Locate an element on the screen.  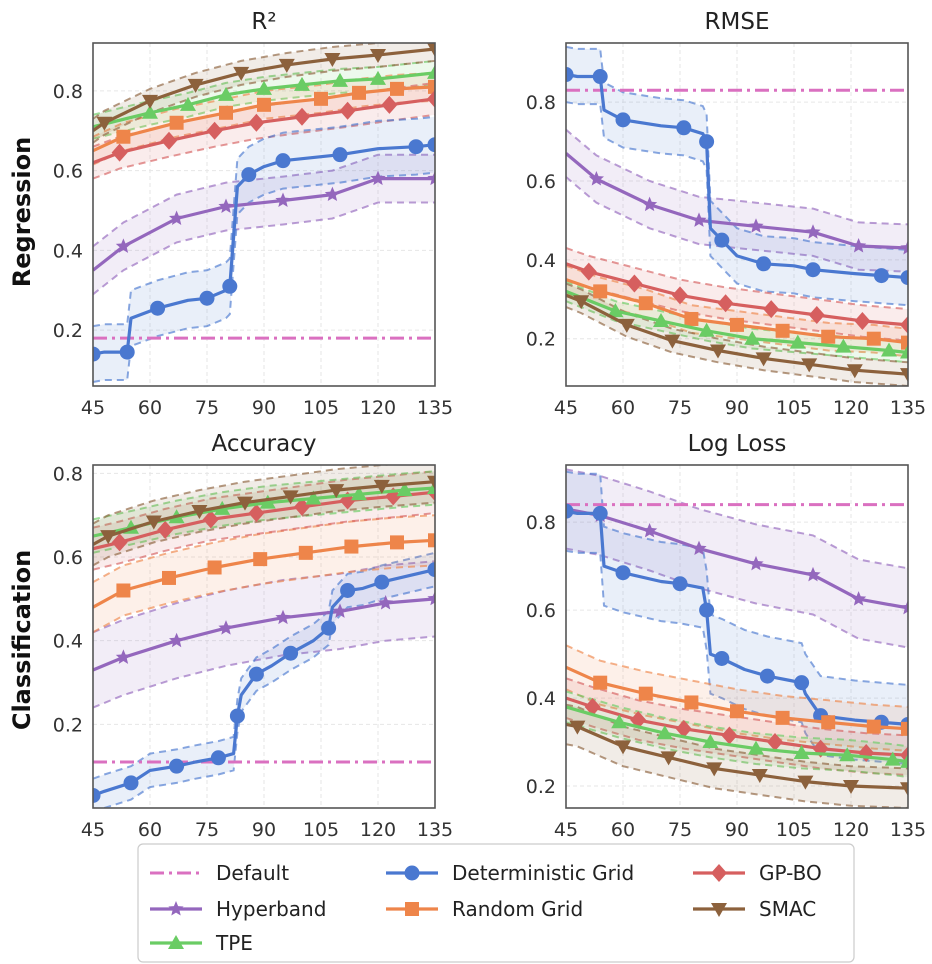
x-tick-label: 60 is located at coordinates (623, 830).